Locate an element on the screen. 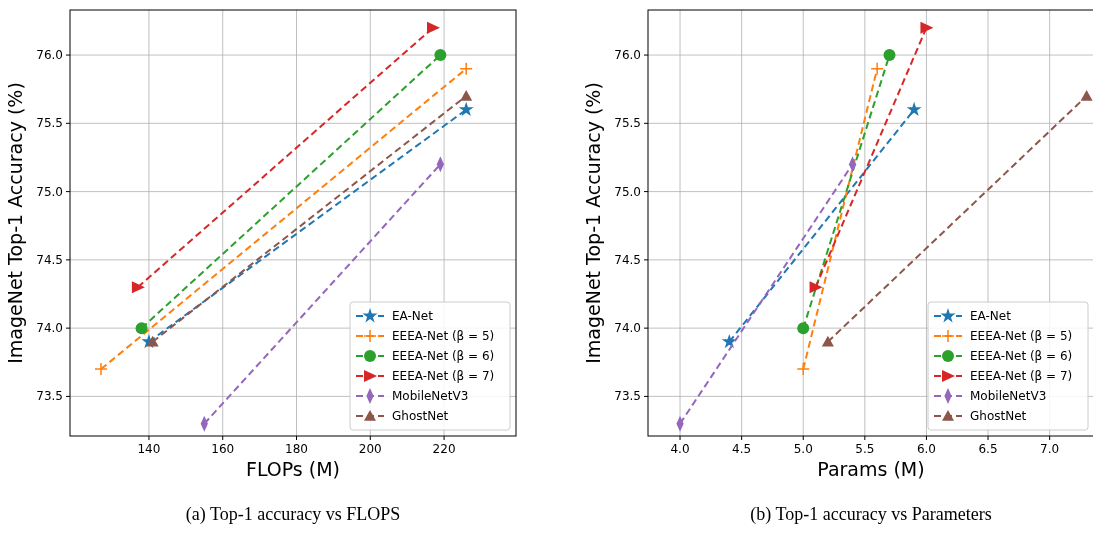 The width and height of the screenshot is (1101, 535). x-tick-label: 5.5 is located at coordinates (865, 449).